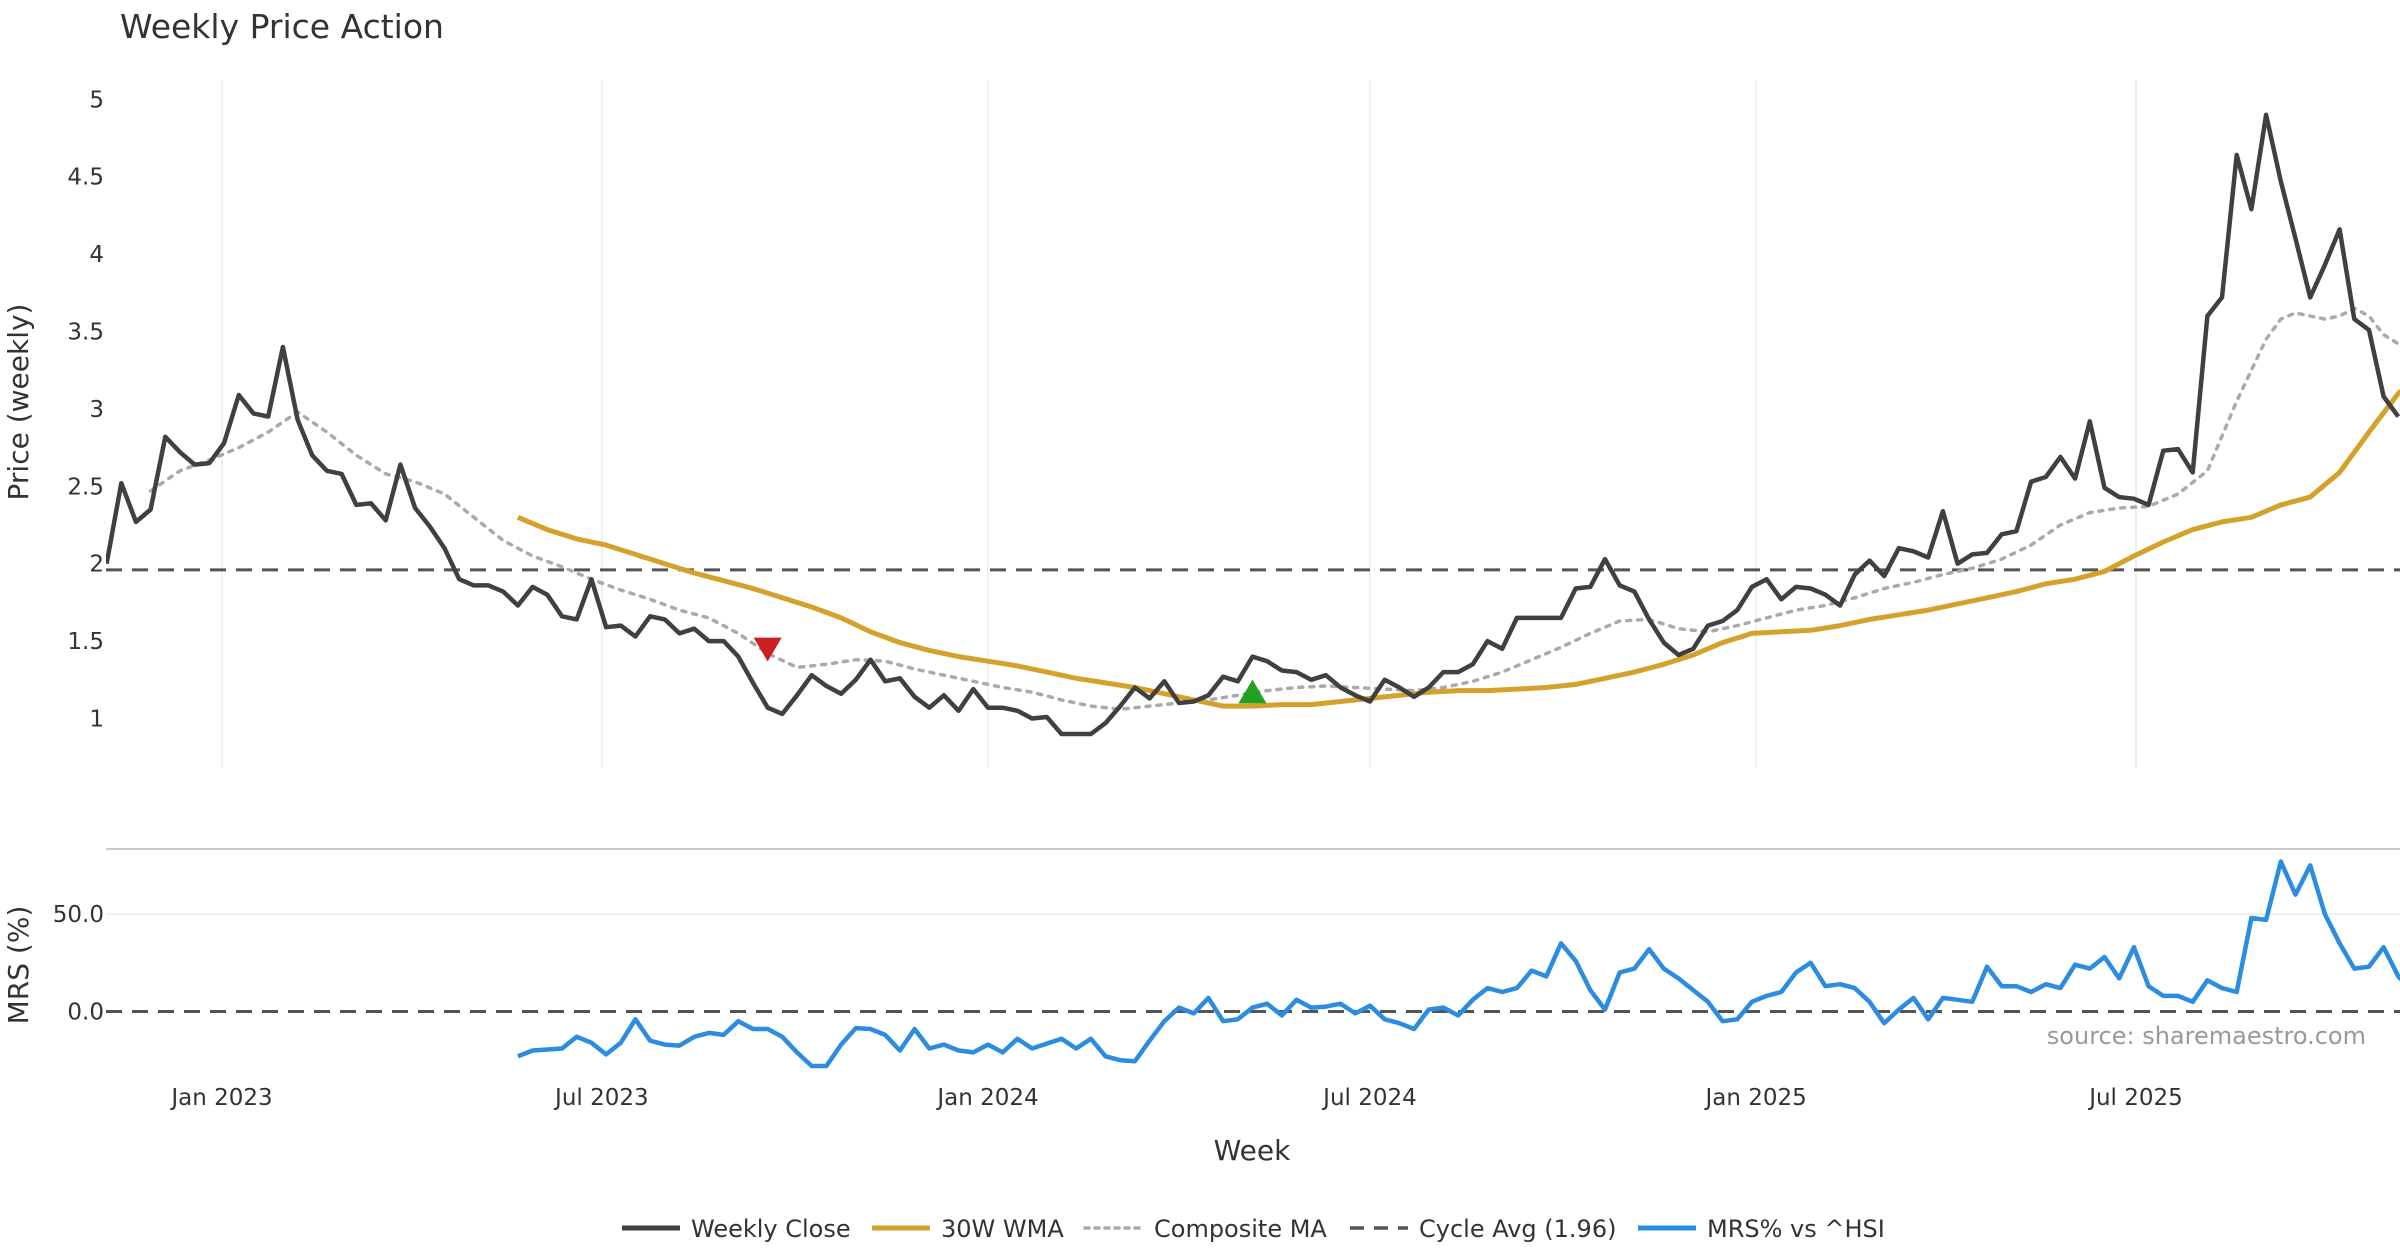  I want to click on series-mrs-vs-hsi, so click(1458, 964).